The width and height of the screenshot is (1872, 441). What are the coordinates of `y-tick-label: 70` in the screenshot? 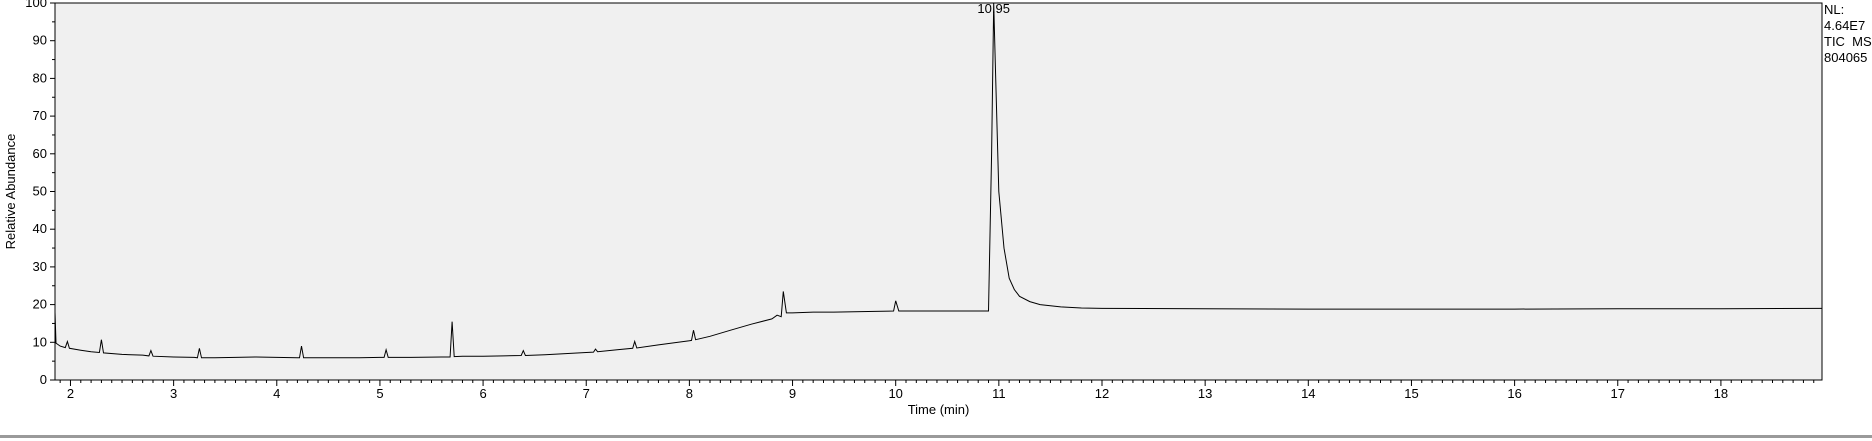 It's located at (40, 115).